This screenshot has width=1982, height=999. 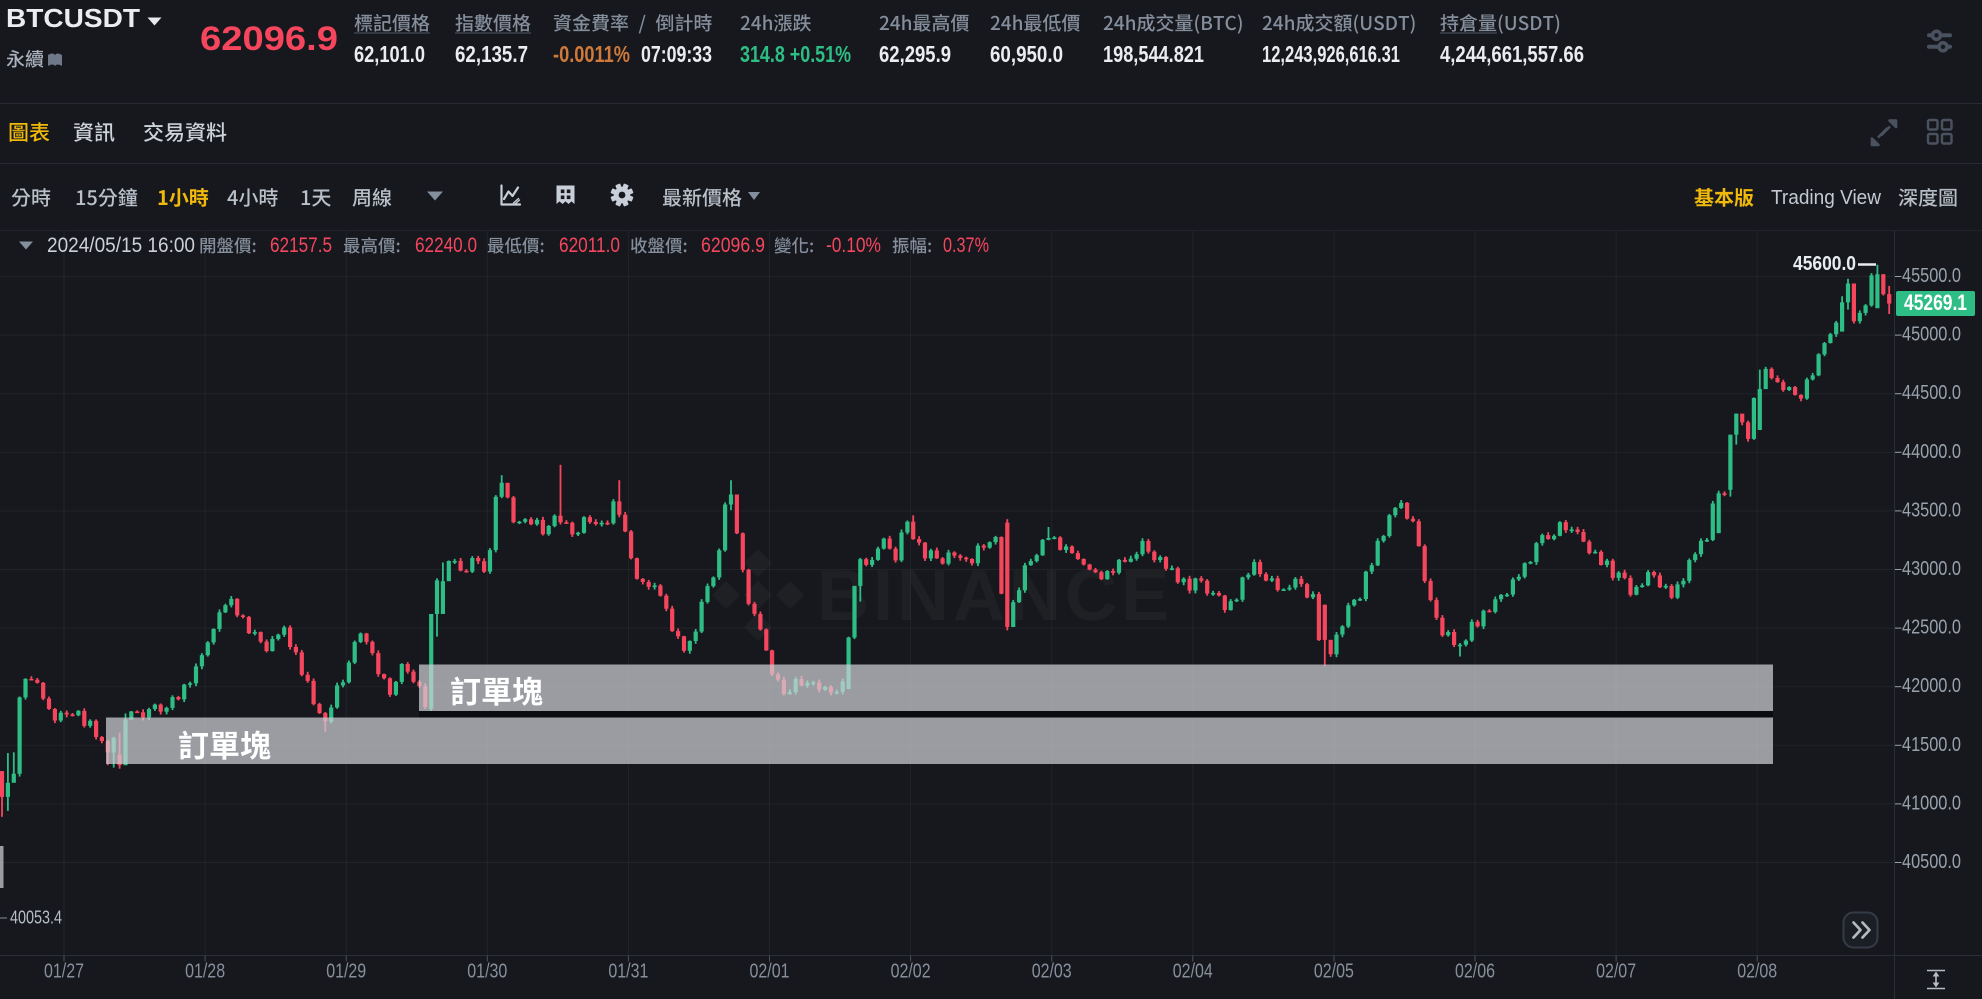 I want to click on svg-text: 02/08, so click(x=1757, y=972).